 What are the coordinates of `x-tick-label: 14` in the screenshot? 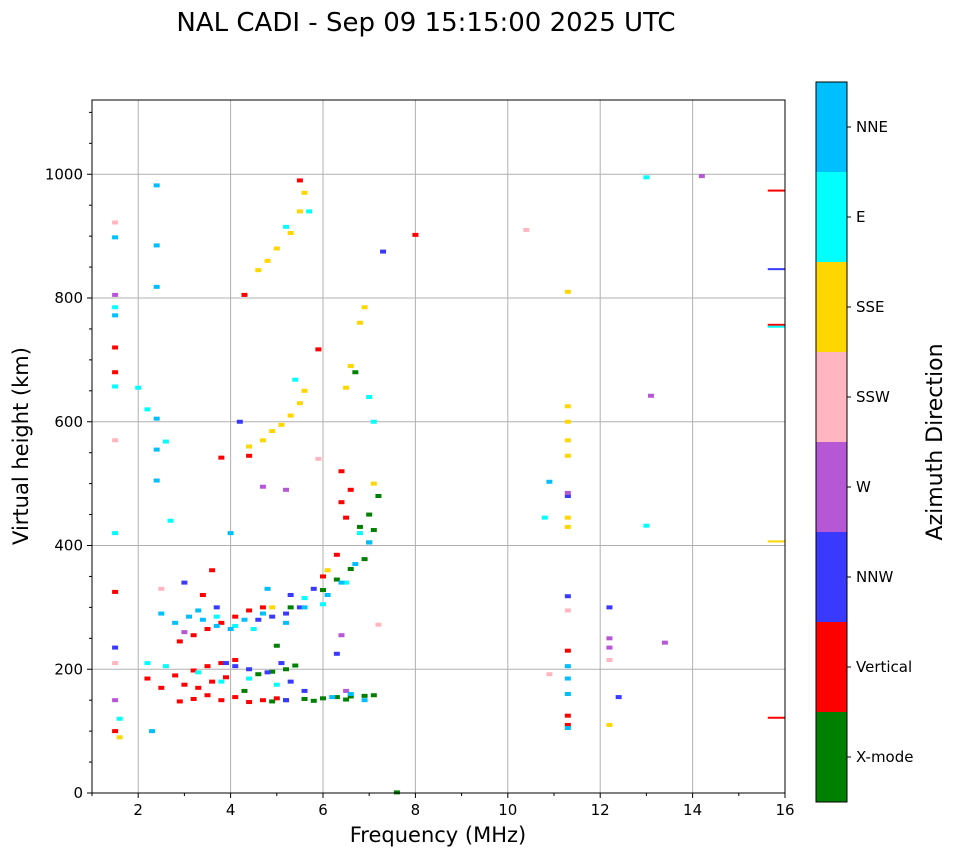 It's located at (692, 810).